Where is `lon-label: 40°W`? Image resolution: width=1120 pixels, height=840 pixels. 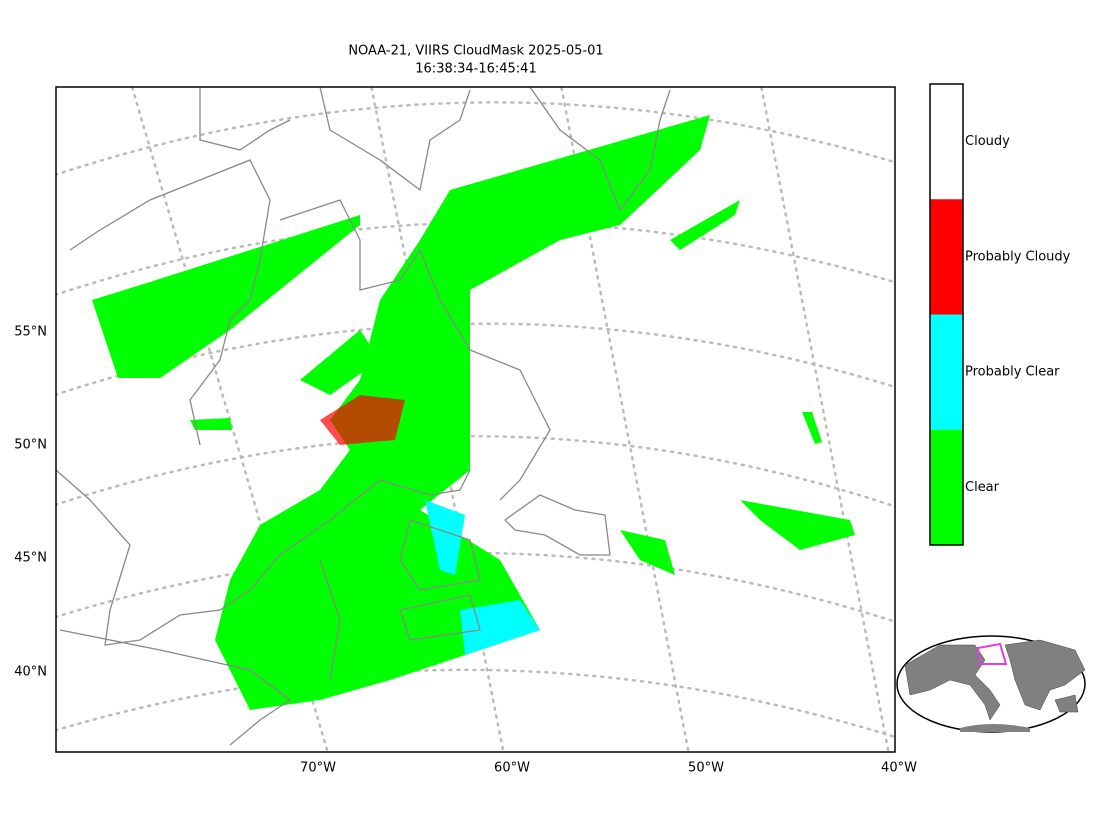 lon-label: 40°W is located at coordinates (899, 768).